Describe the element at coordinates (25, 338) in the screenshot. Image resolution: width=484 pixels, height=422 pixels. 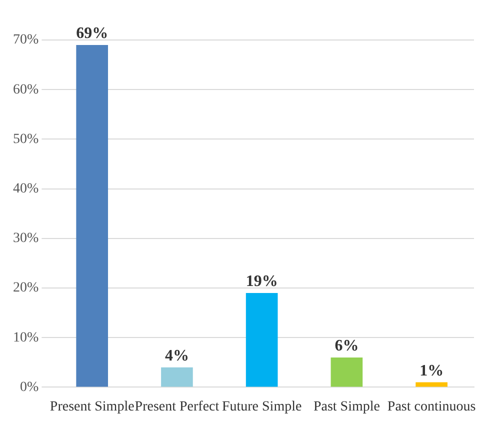
I see `y-tick-label: 10%` at that location.